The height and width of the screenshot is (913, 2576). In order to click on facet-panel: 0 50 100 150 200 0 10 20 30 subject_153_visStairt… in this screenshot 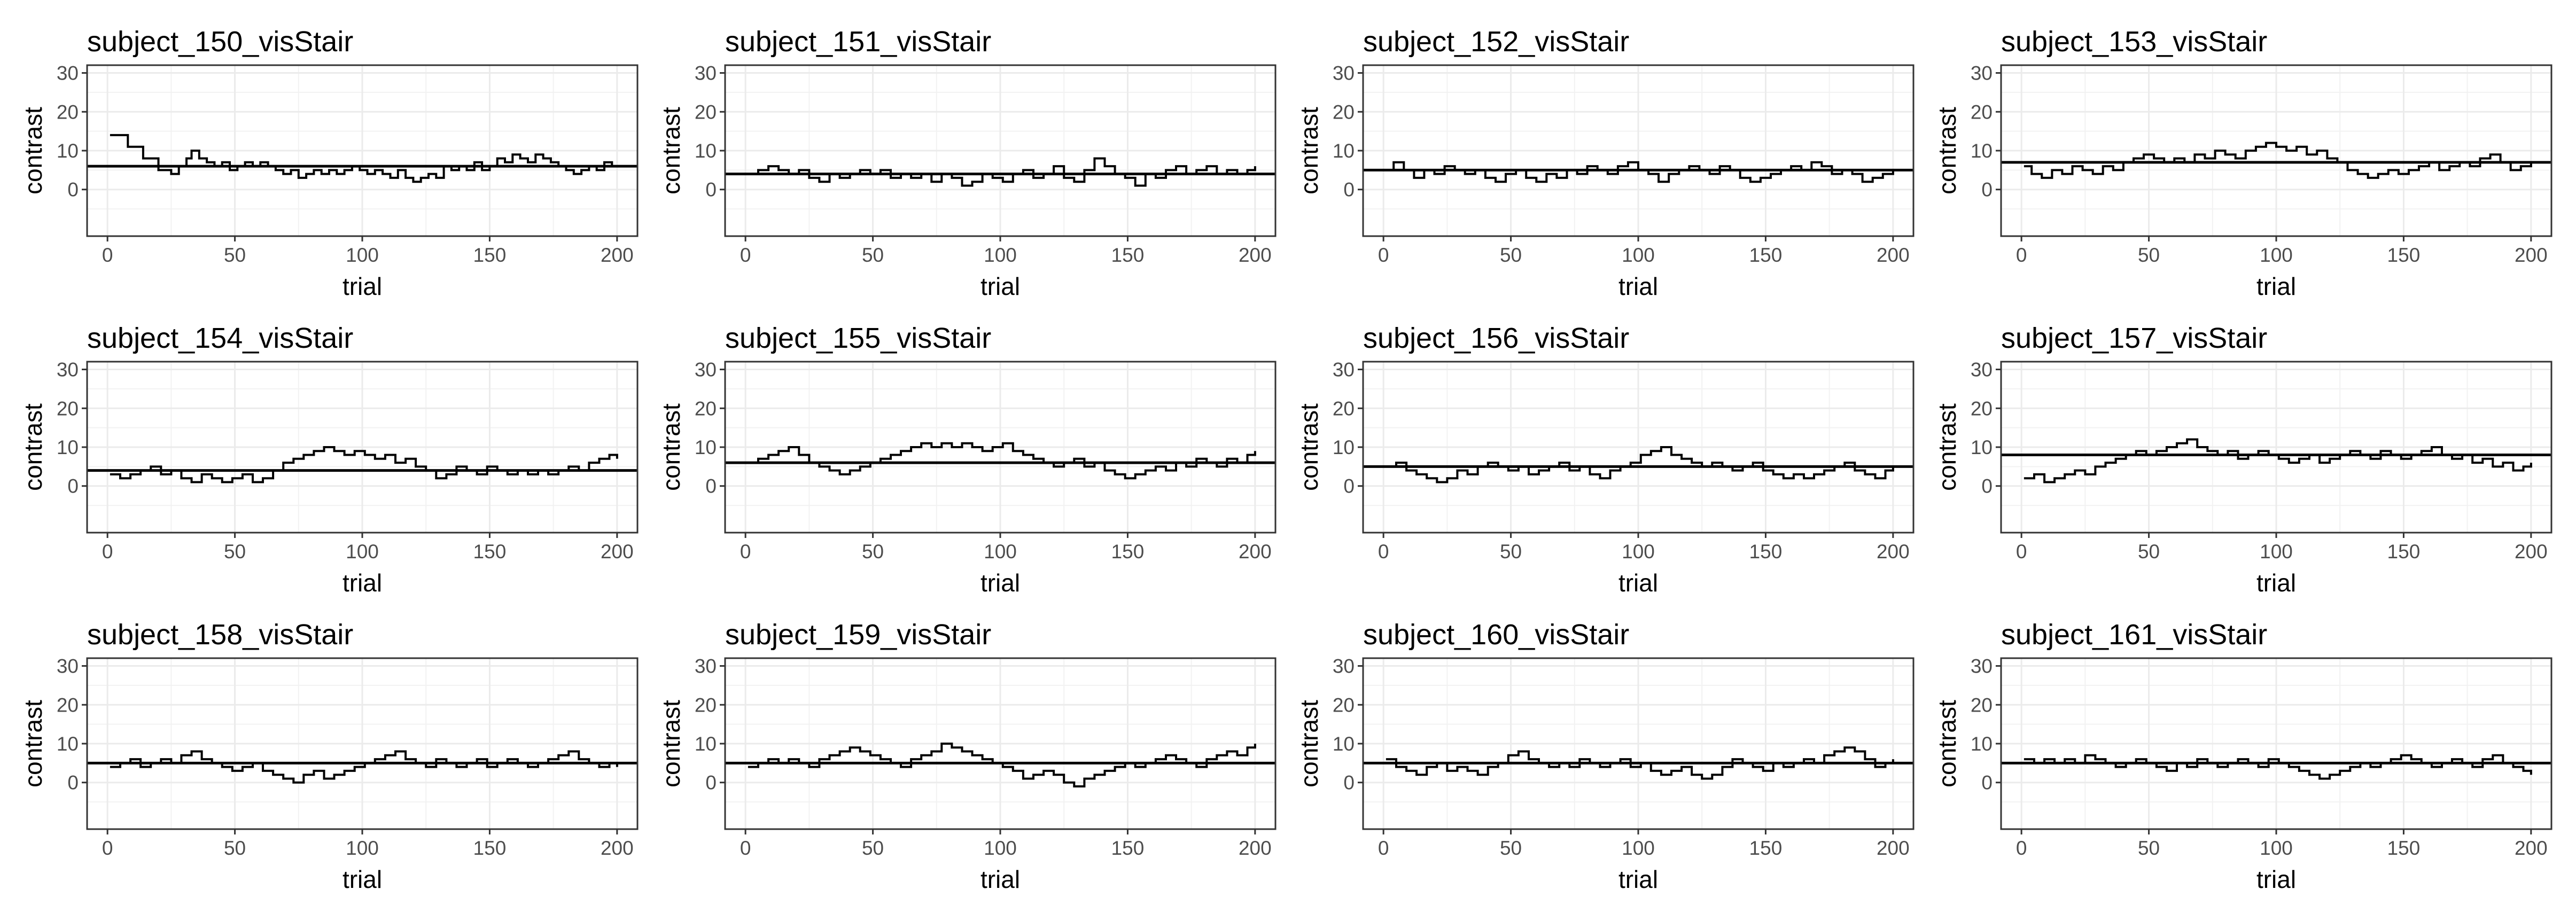, I will do `click(2242, 163)`.